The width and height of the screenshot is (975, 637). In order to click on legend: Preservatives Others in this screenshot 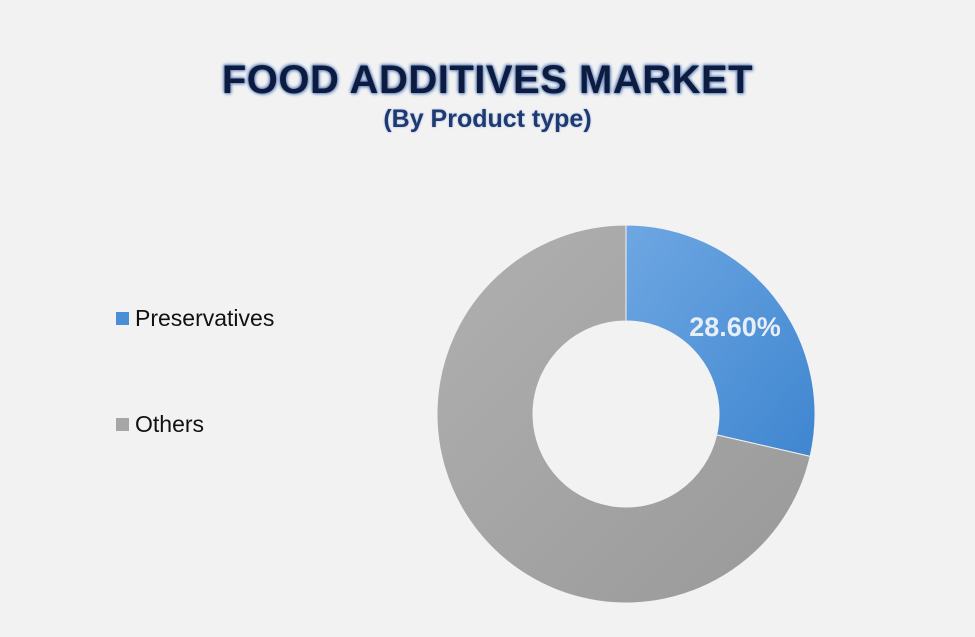, I will do `click(195, 371)`.